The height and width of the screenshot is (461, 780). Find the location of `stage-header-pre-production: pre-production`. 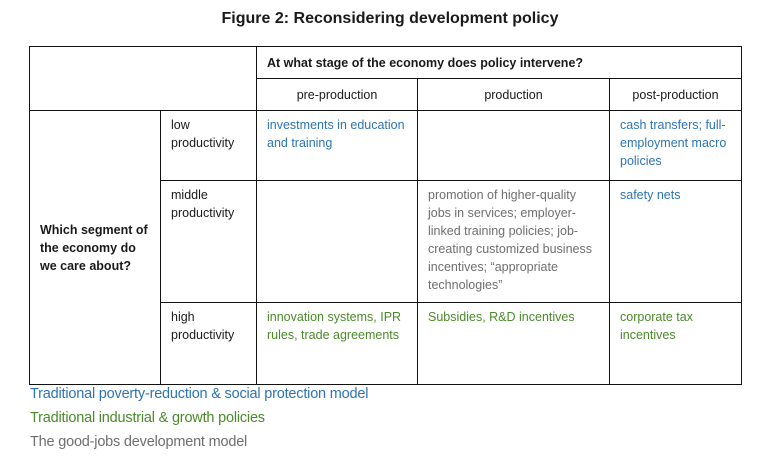

stage-header-pre-production: pre-production is located at coordinates (337, 95).